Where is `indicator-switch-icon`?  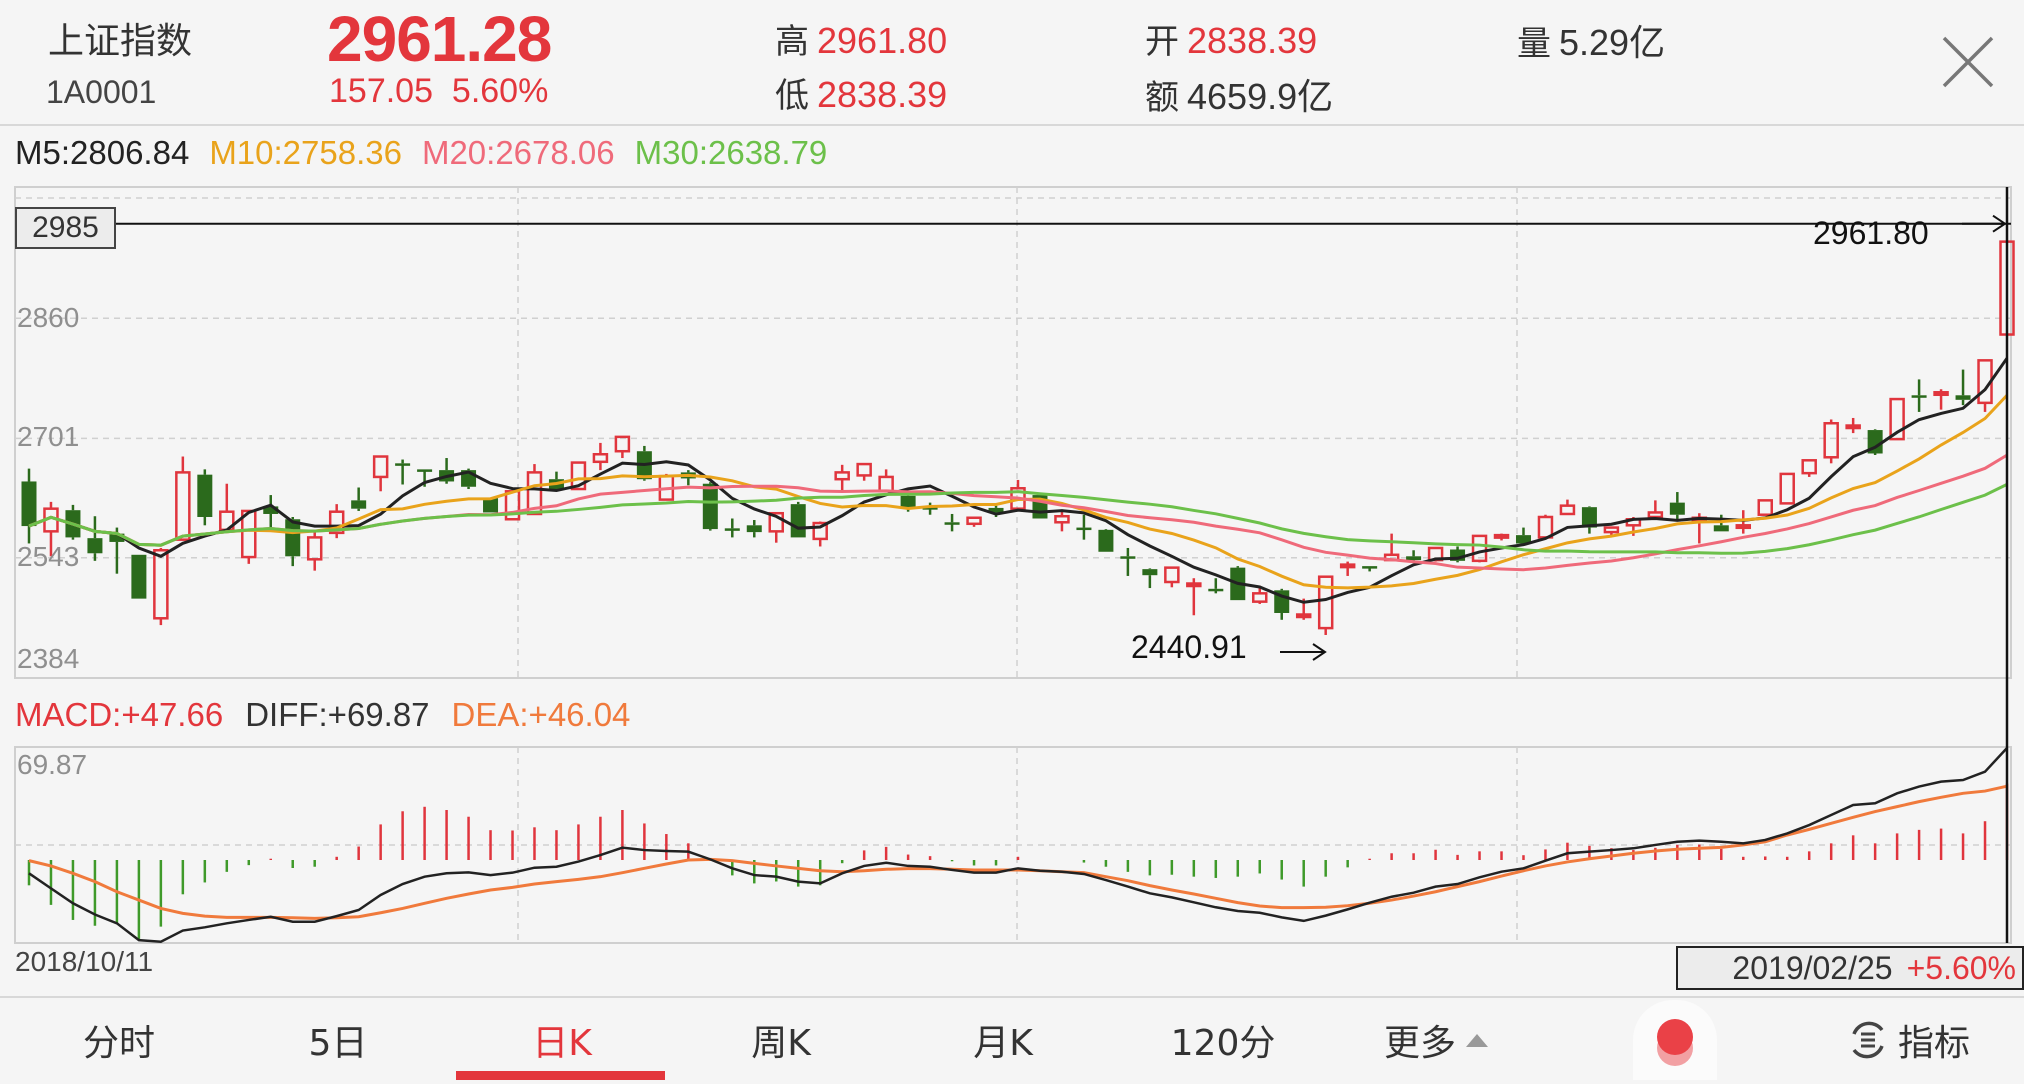 indicator-switch-icon is located at coordinates (1868, 1040).